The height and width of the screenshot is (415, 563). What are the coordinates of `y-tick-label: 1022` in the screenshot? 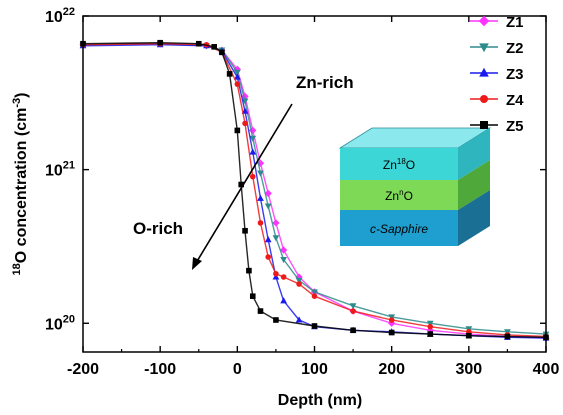 It's located at (60, 16).